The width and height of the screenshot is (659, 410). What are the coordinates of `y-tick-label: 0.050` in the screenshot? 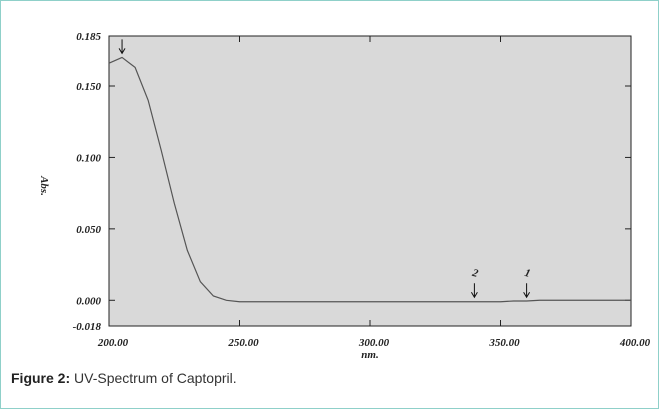 It's located at (88, 230).